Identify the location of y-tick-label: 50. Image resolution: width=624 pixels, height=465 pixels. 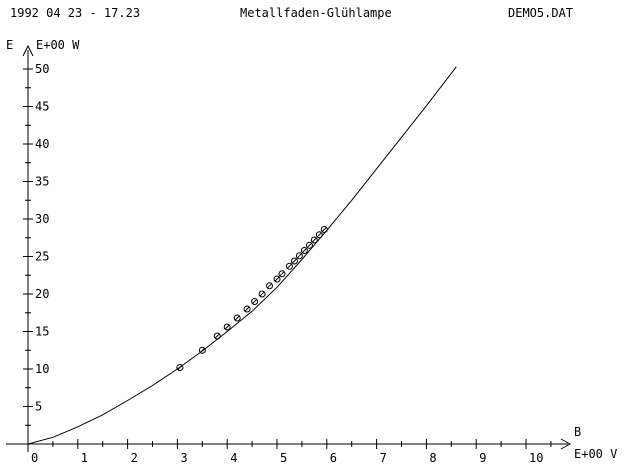
(42, 69).